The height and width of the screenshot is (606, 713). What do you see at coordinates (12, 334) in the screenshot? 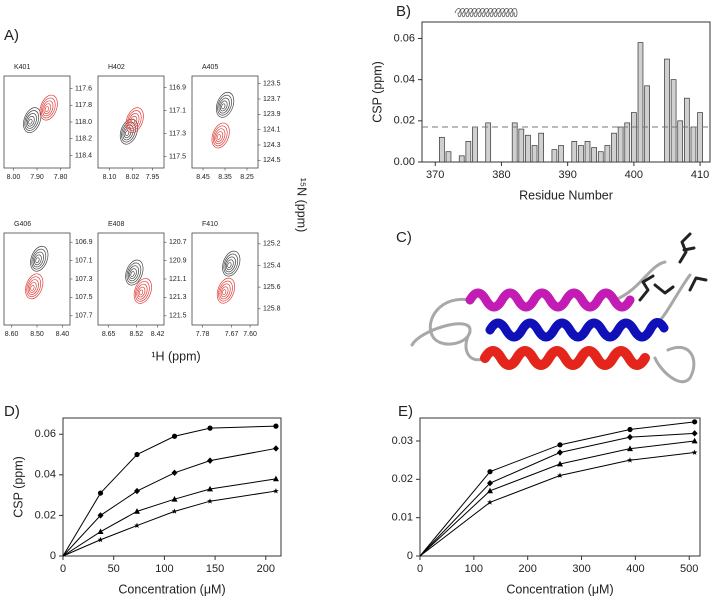
I see `x-tick-label: 8.60` at bounding box center [12, 334].